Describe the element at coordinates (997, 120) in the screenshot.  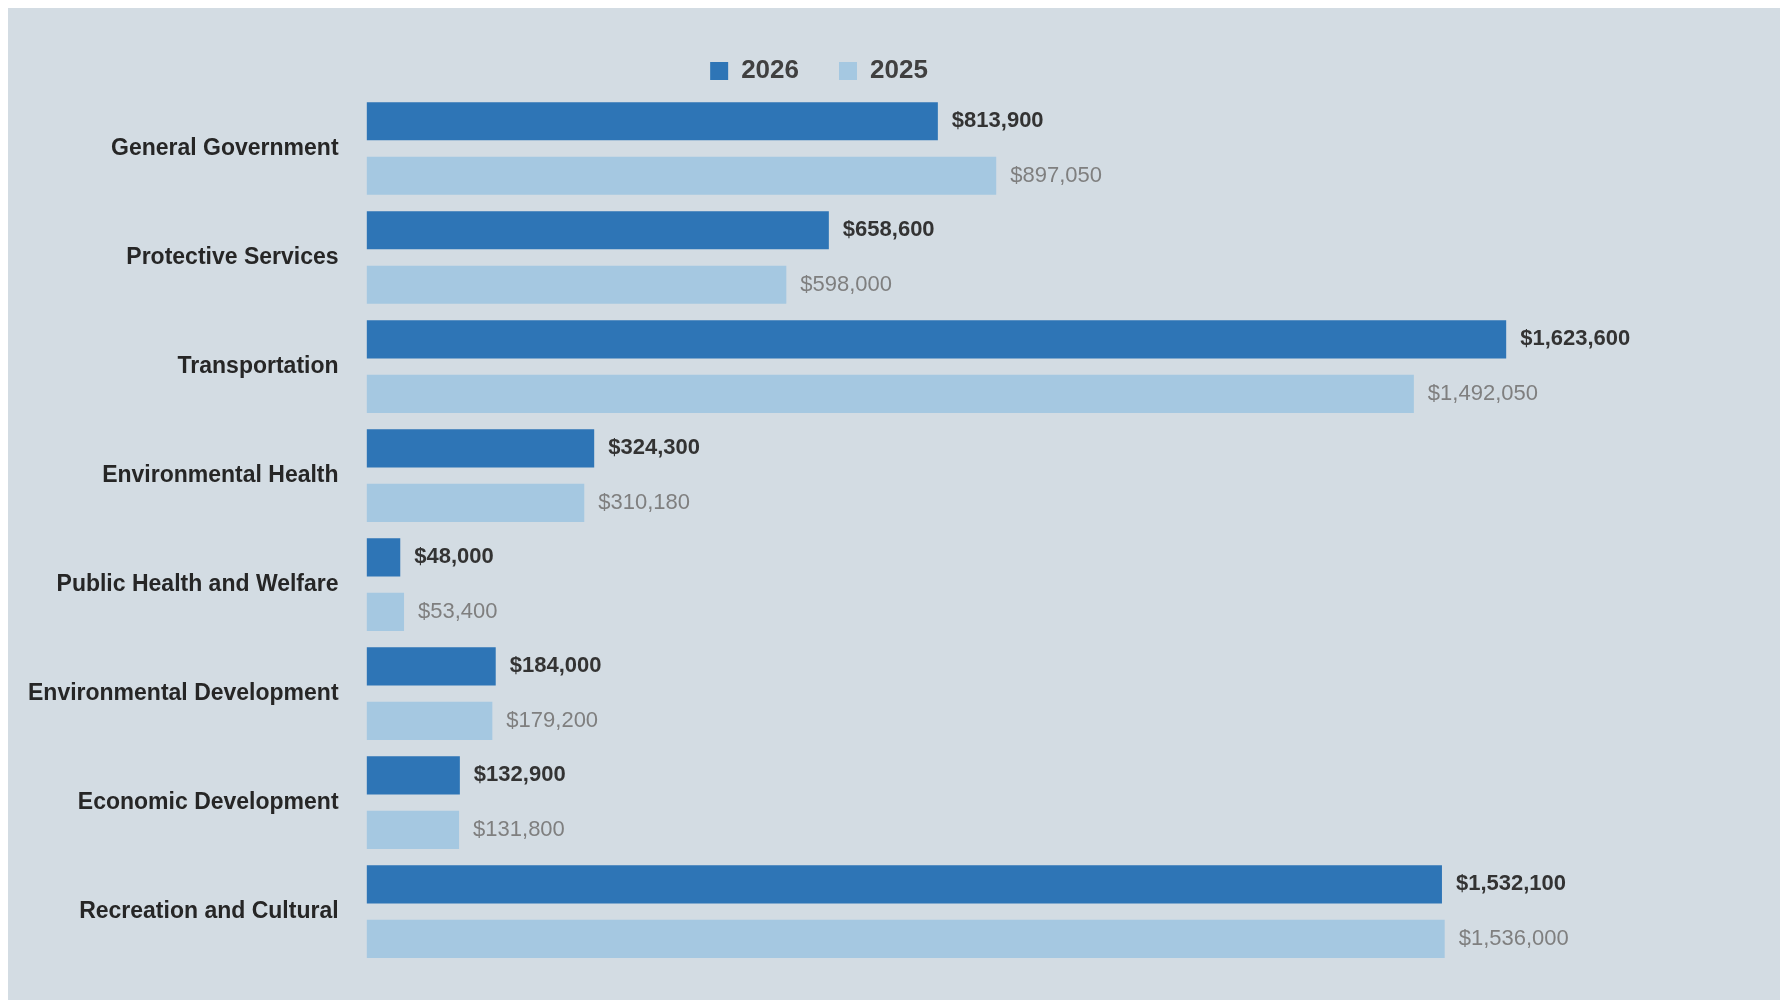
I see `data-label: $813,900` at that location.